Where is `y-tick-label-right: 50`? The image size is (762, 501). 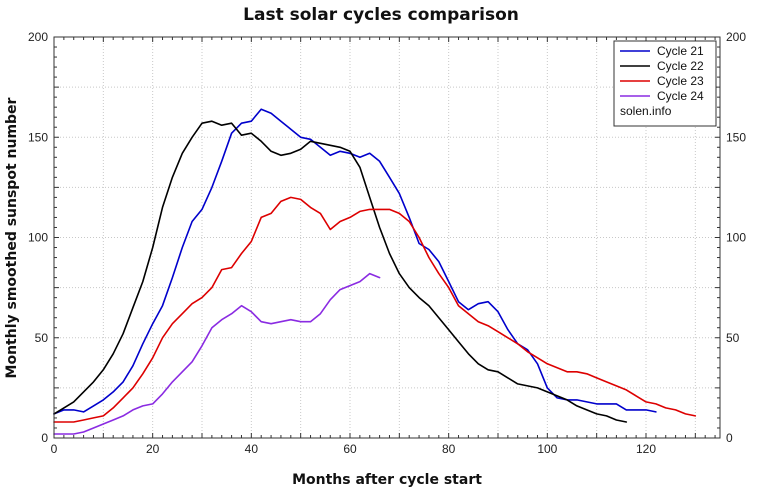 y-tick-label-right: 50 is located at coordinates (733, 338).